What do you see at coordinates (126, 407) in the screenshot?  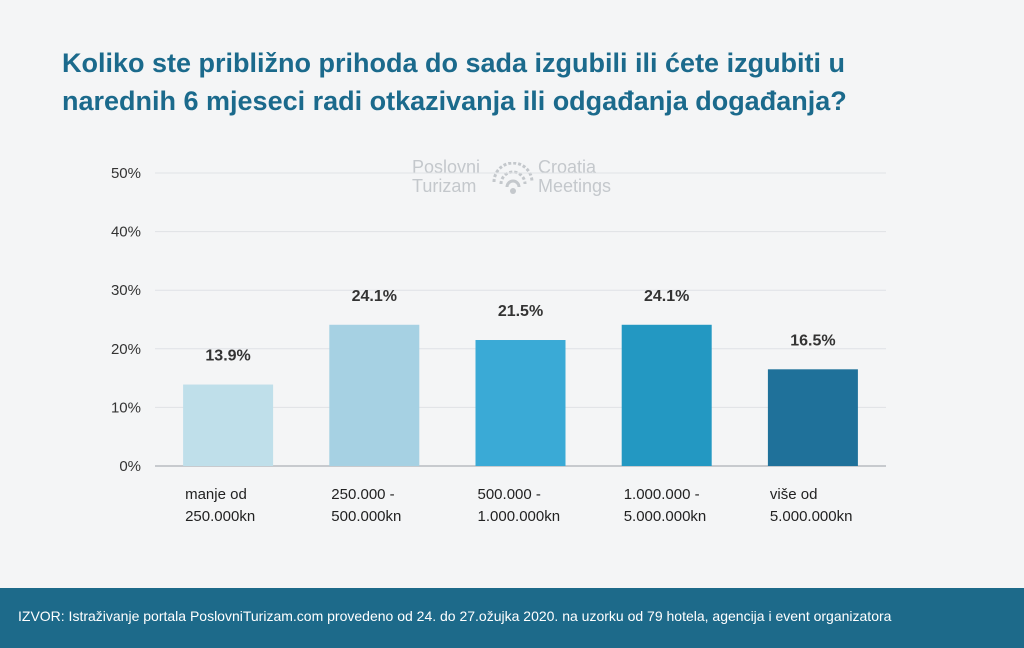 I see `y-tick-label: 10%` at bounding box center [126, 407].